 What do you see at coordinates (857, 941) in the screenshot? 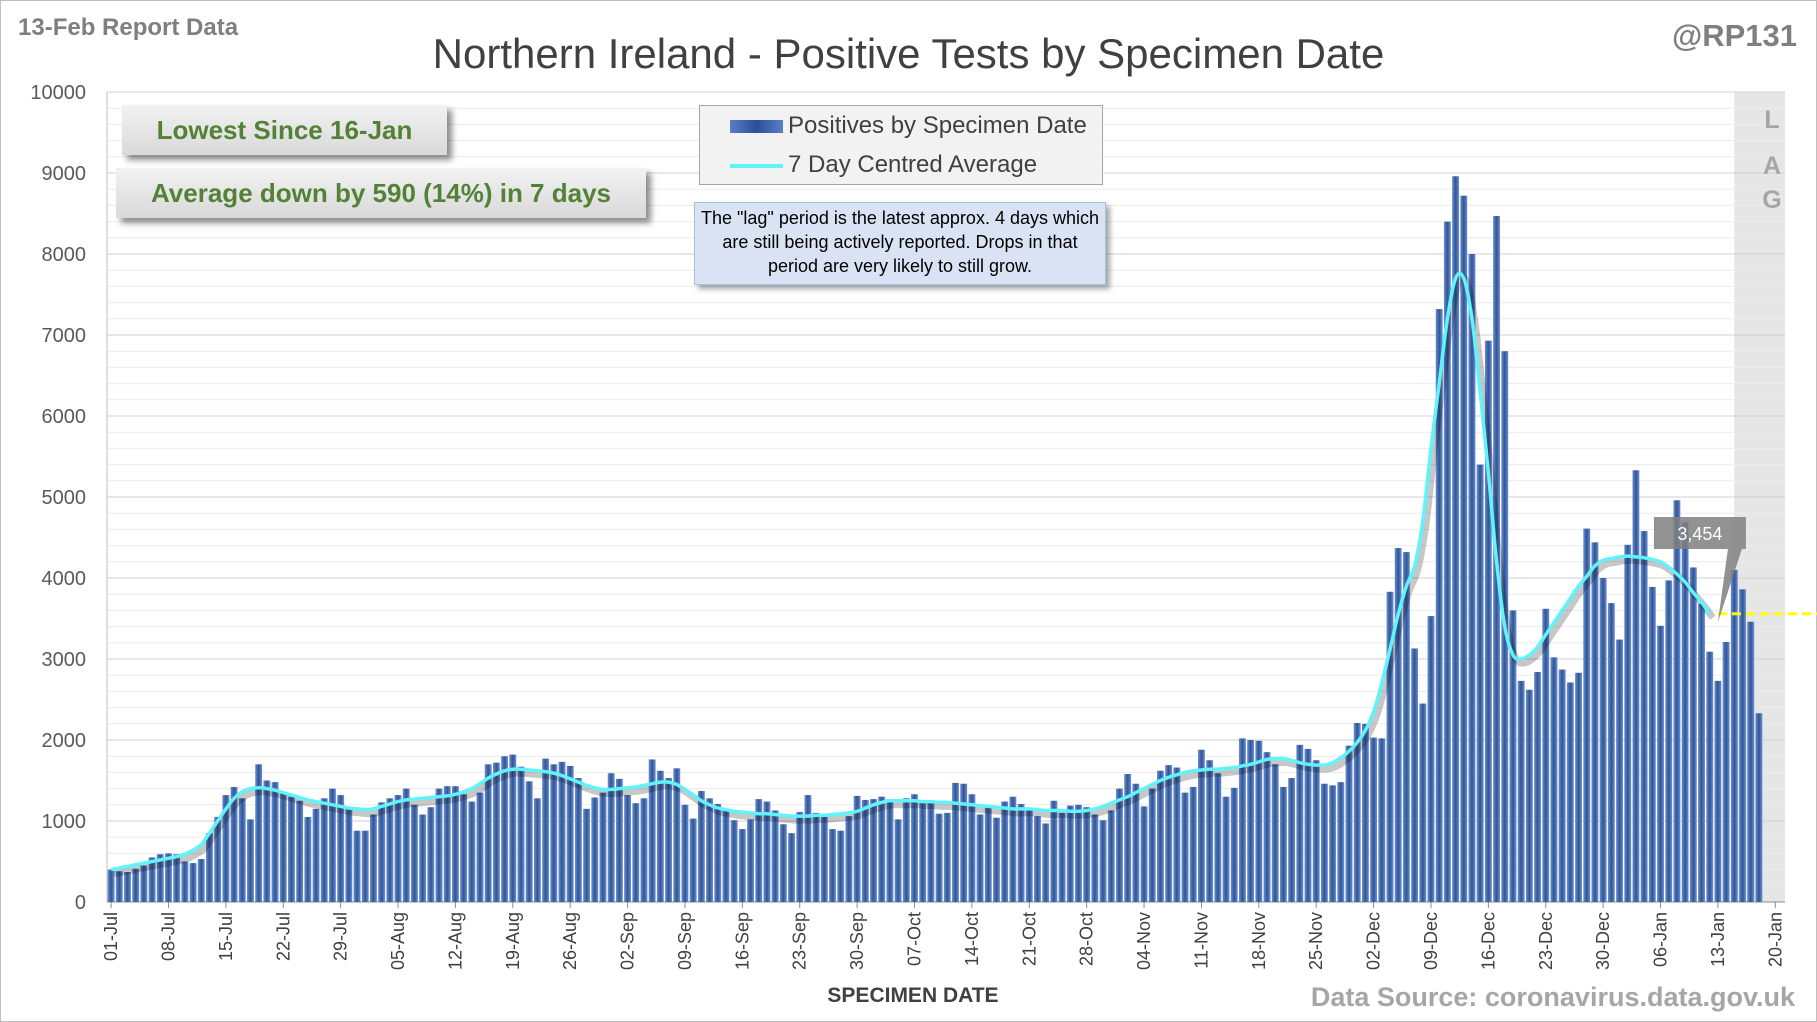
I see `x-tick-label: 30-Sep` at bounding box center [857, 941].